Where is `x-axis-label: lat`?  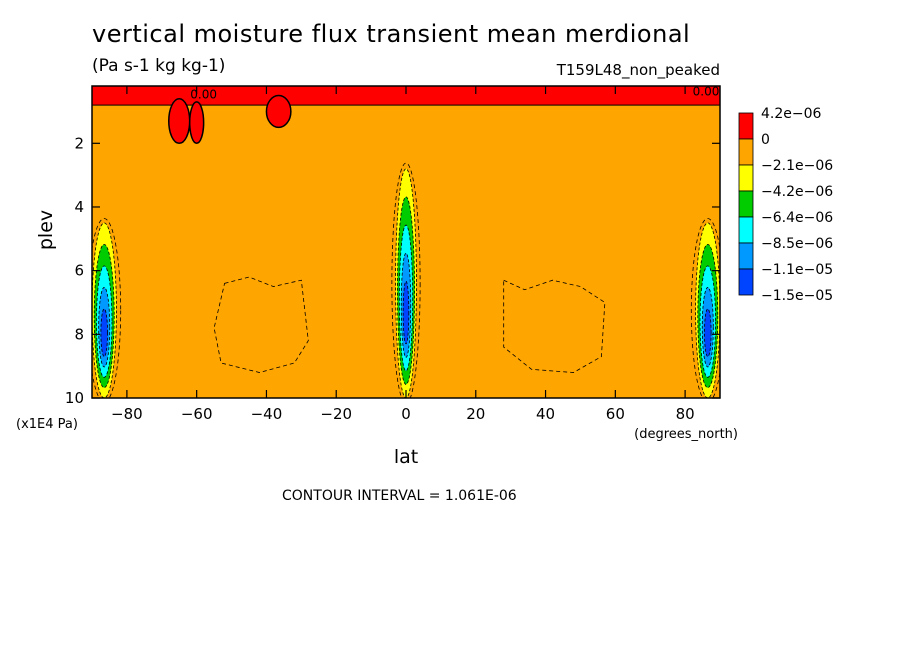 x-axis-label: lat is located at coordinates (406, 457).